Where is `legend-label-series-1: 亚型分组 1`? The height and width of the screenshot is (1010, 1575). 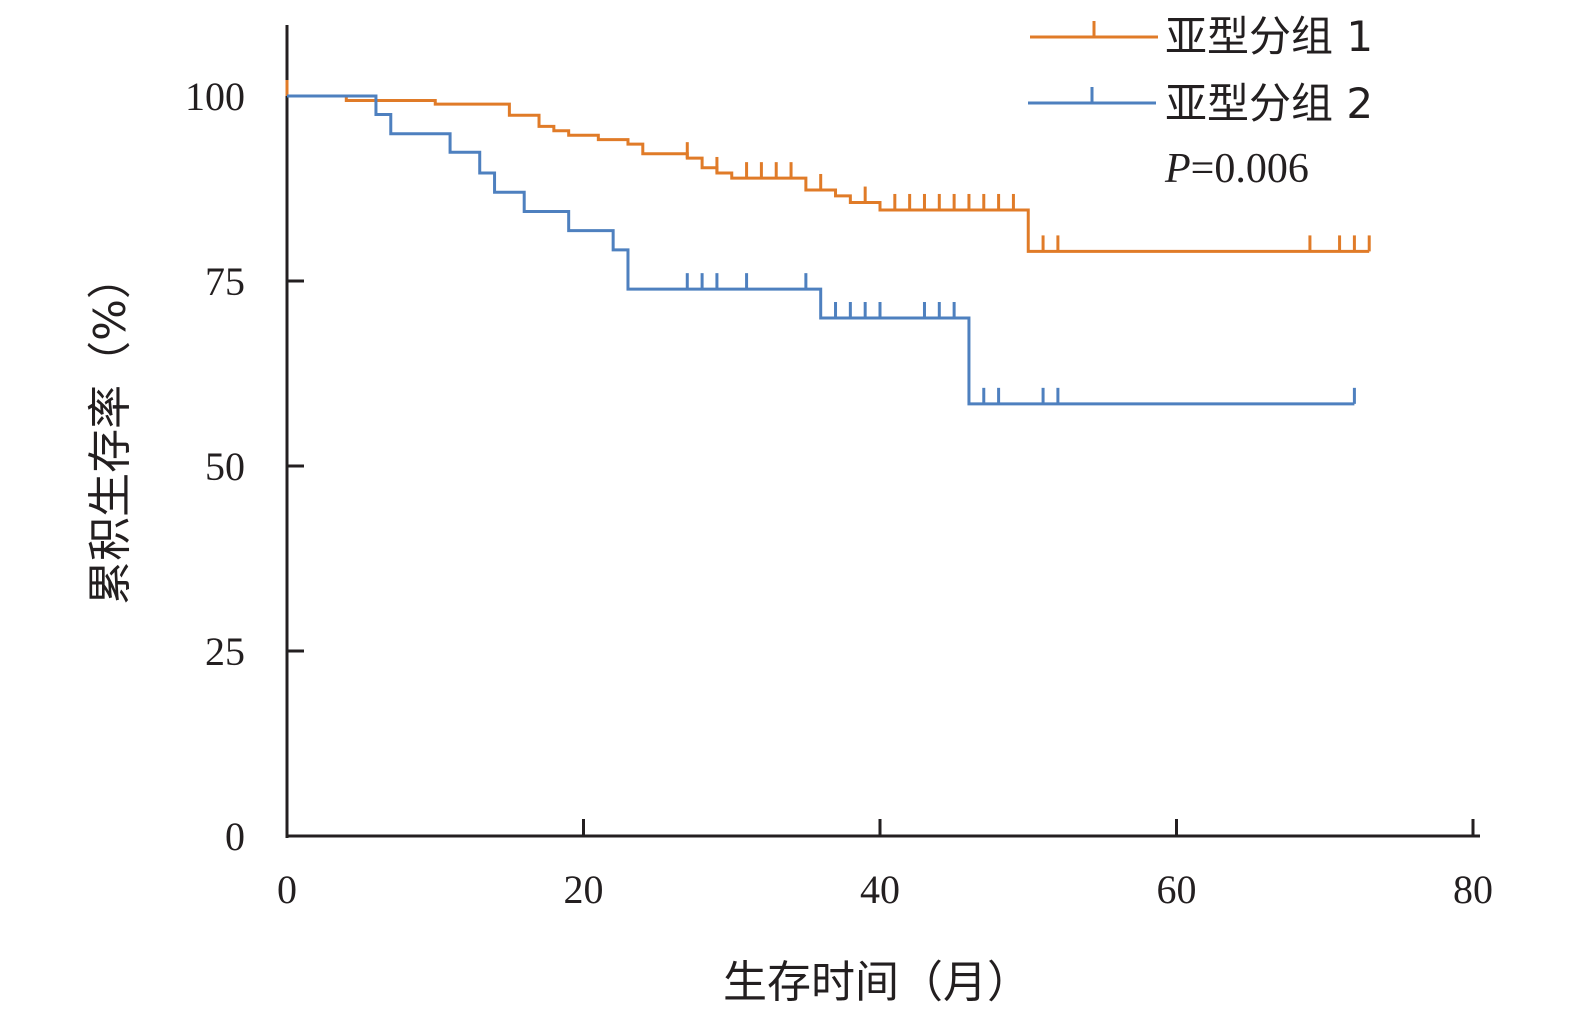
legend-label-series-1: 亚型分组 1 is located at coordinates (1269, 36).